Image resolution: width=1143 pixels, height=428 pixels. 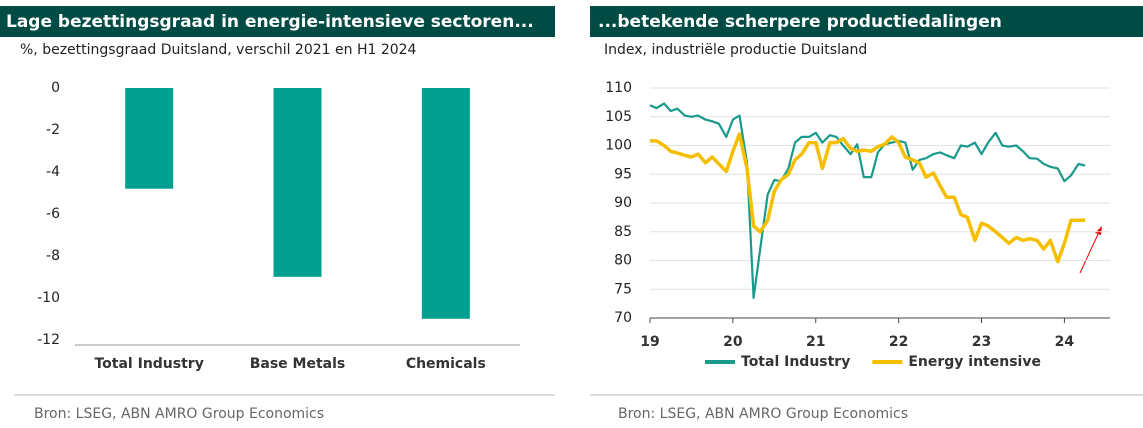 What do you see at coordinates (618, 146) in the screenshot?
I see `y-tick-label: 100` at bounding box center [618, 146].